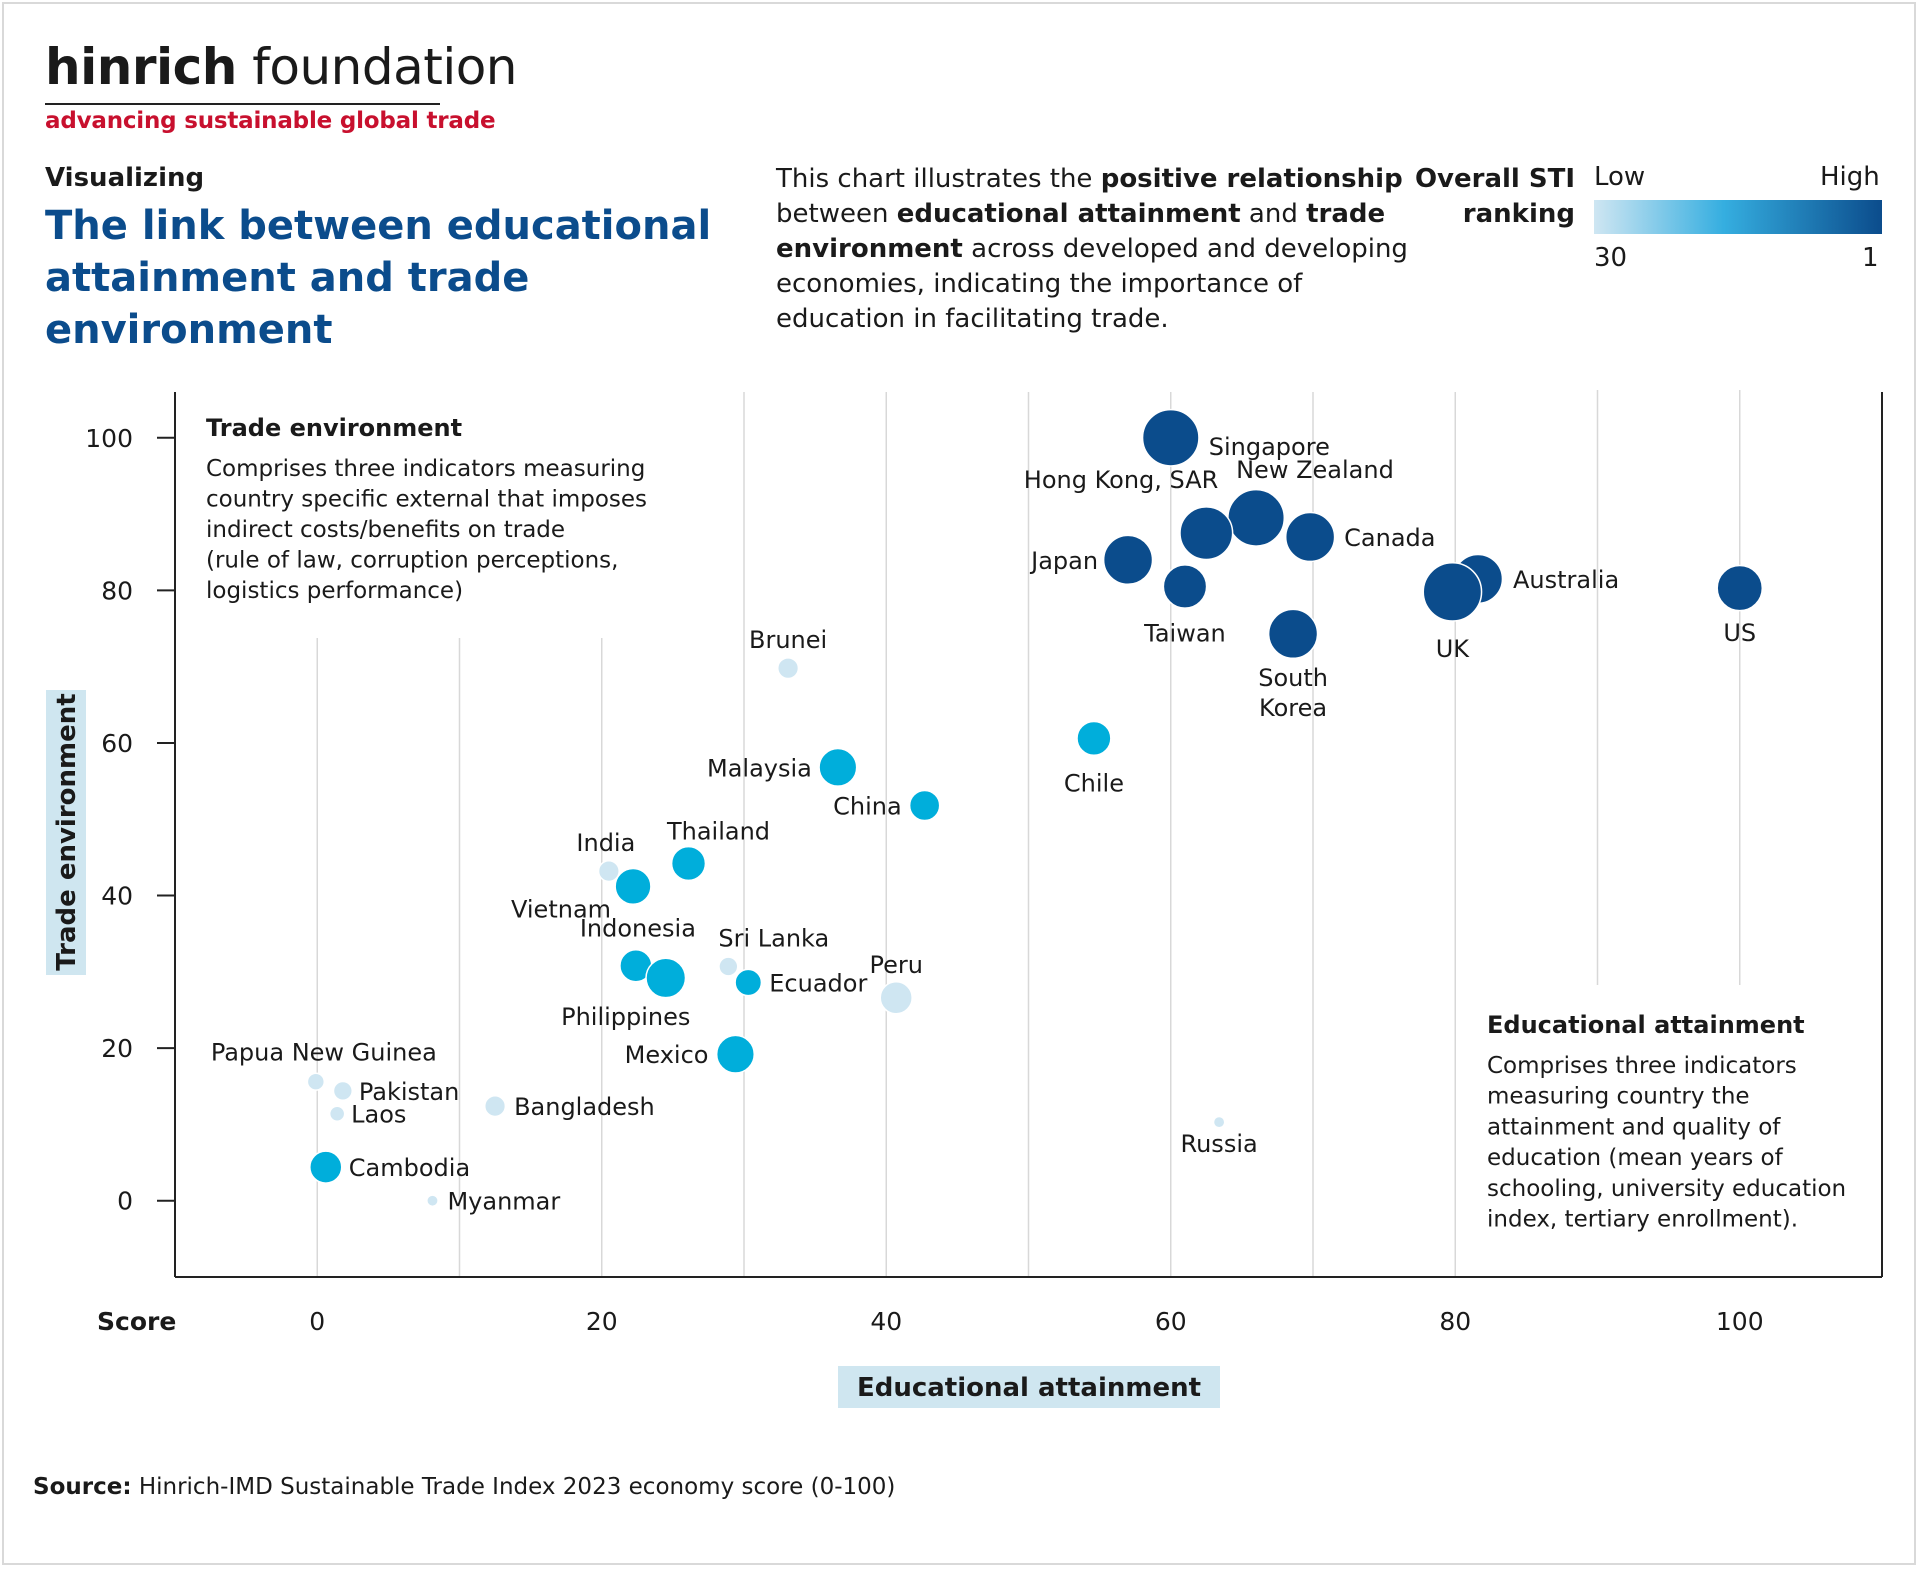 The image size is (1920, 1569). I want to click on point-label: Philippines, so click(625, 1017).